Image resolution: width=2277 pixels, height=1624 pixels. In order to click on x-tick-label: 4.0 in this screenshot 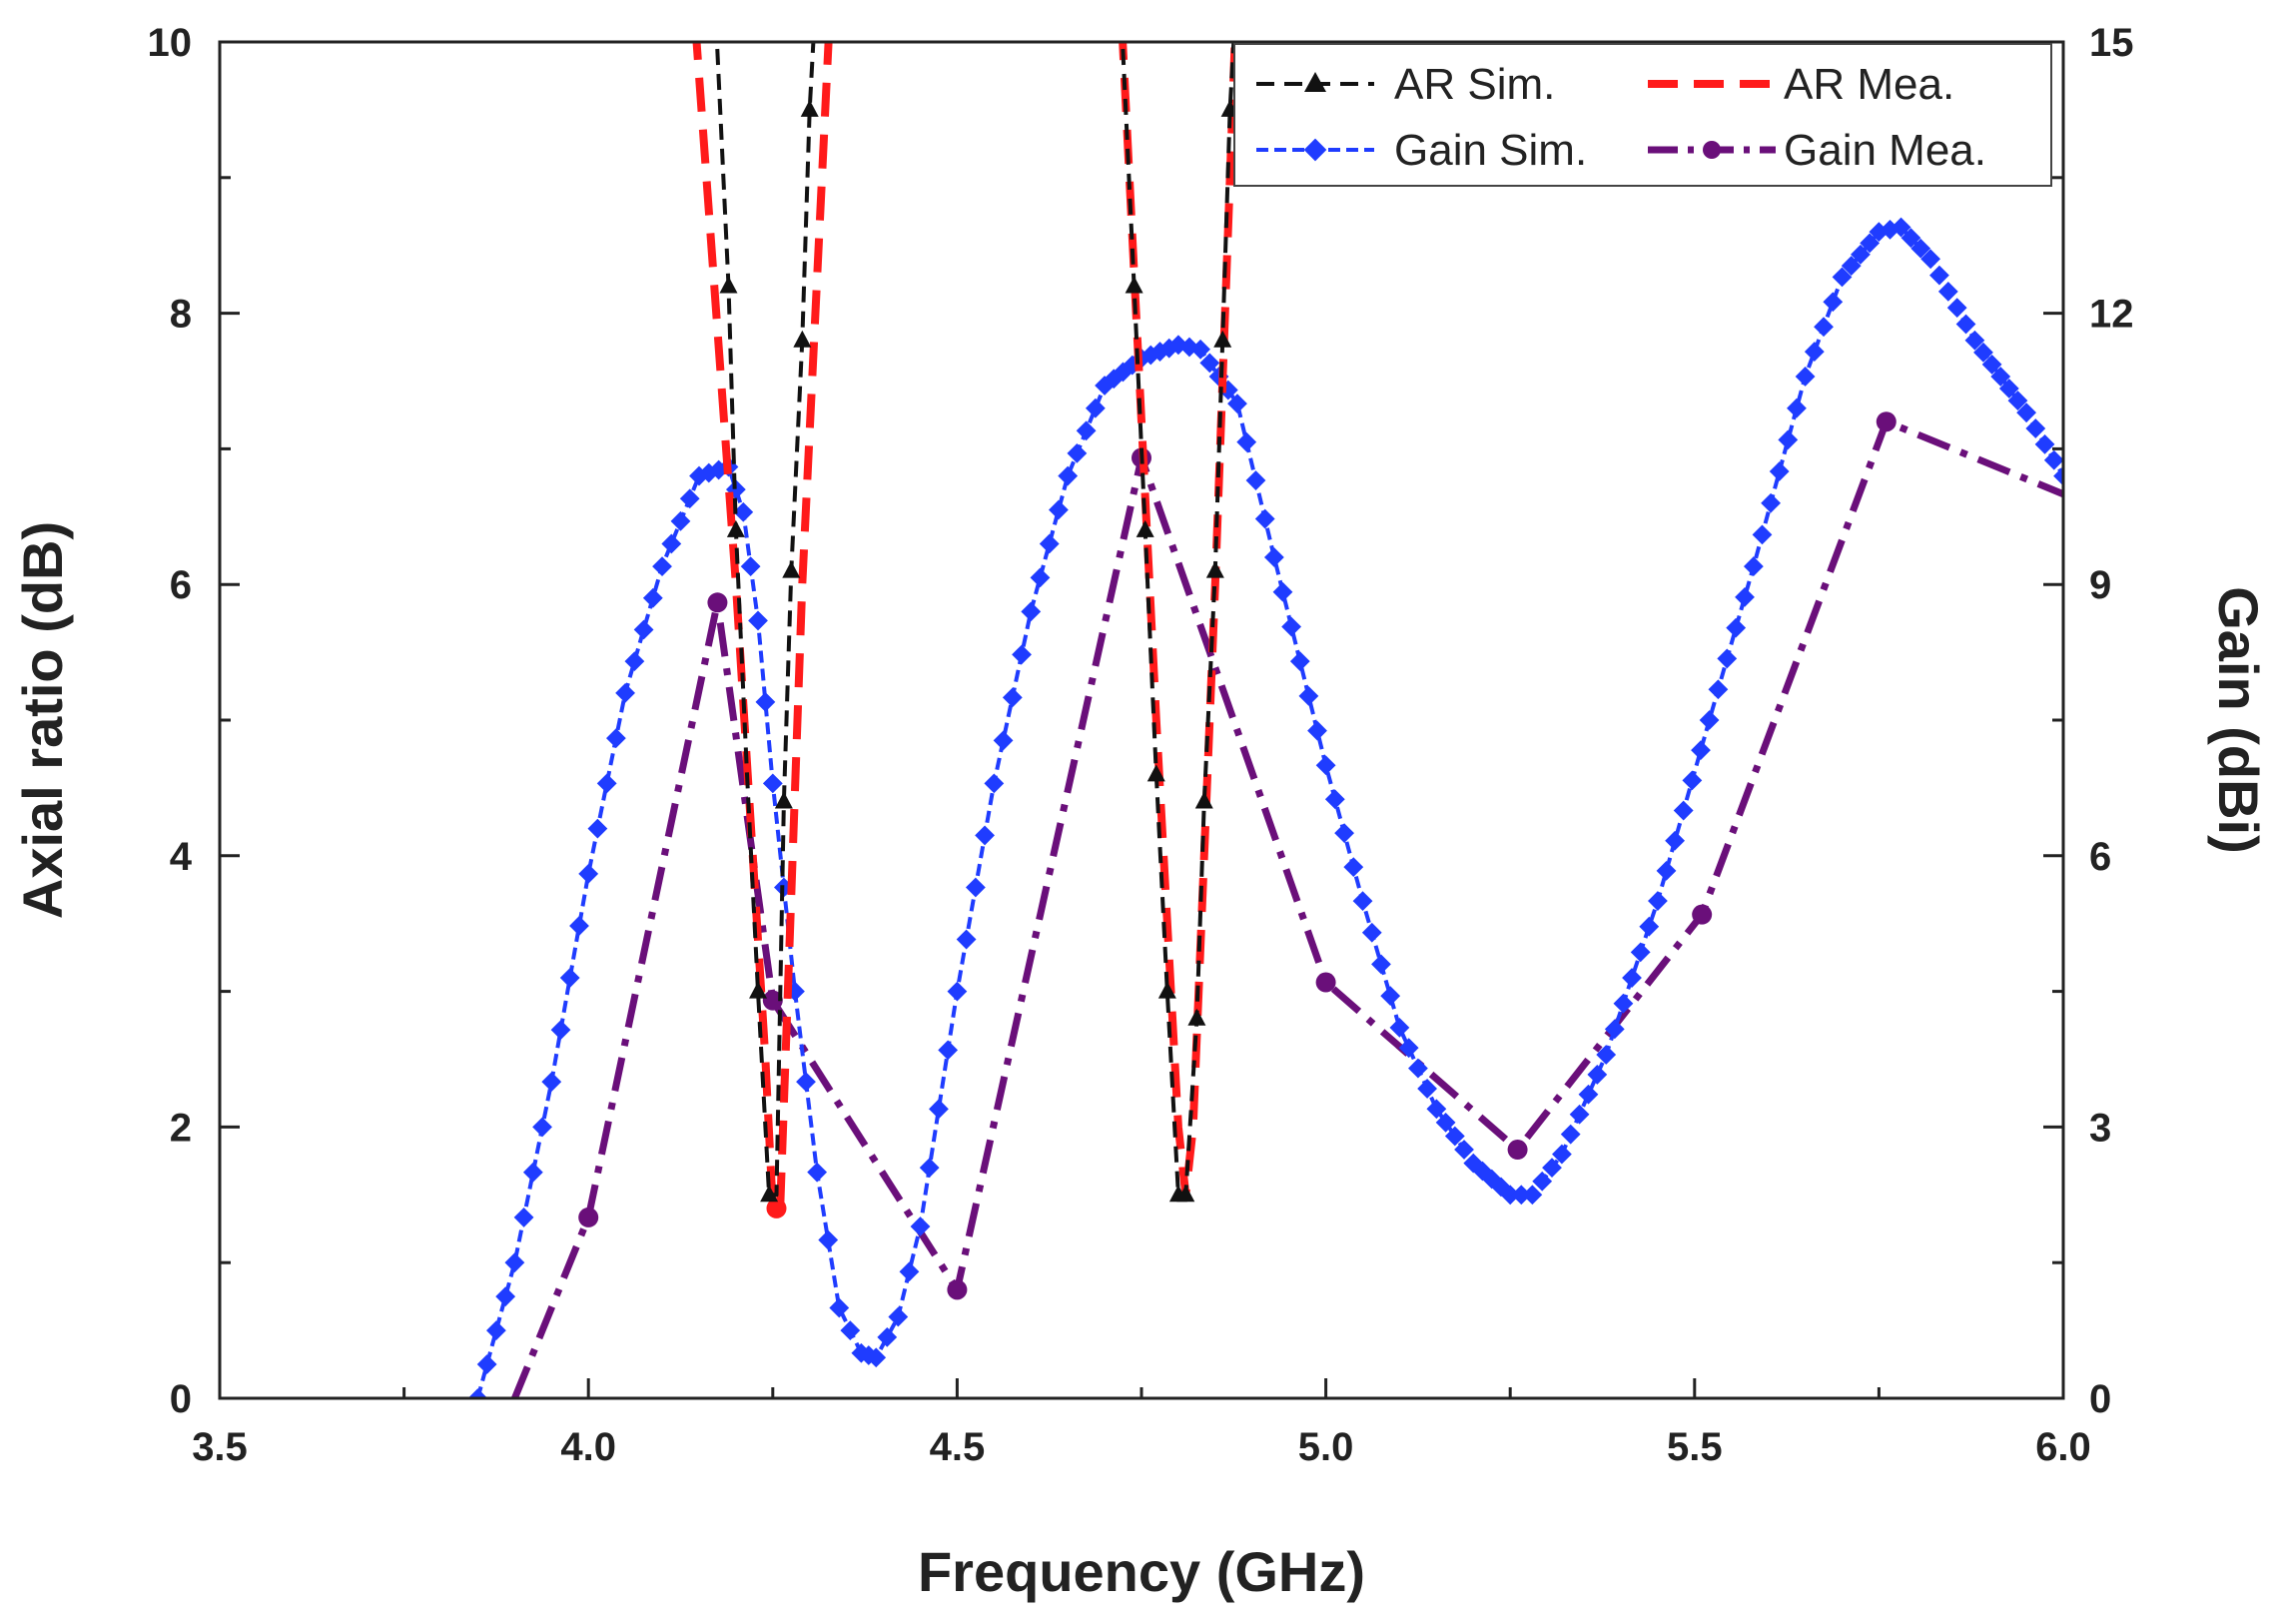, I will do `click(588, 1447)`.